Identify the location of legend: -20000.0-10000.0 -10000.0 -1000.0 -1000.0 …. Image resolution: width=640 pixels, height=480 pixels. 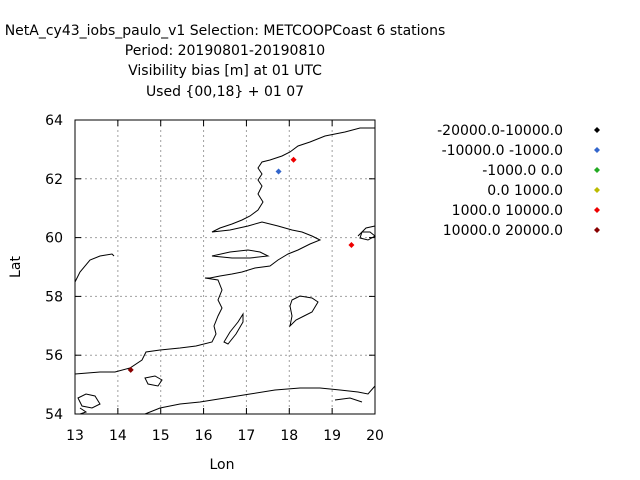
(518, 181).